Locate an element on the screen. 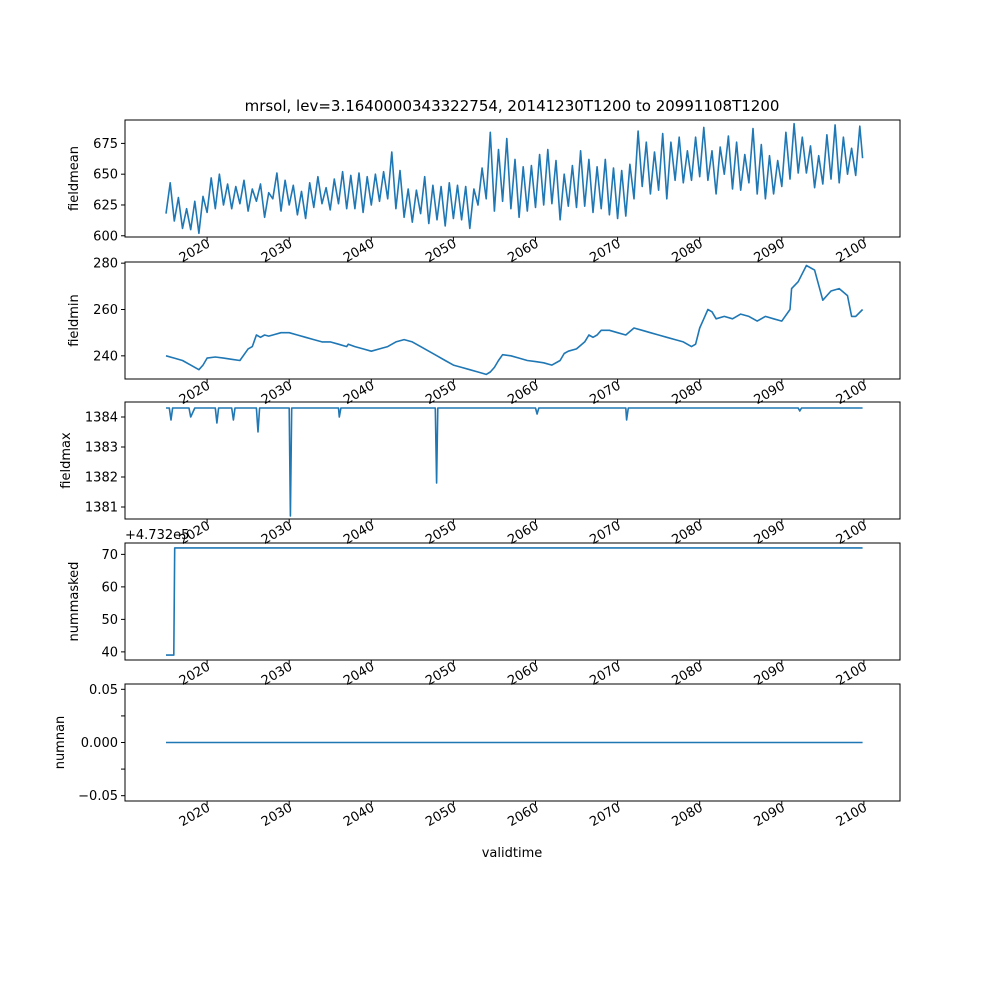  y-tick-label: 1381 is located at coordinates (101, 508).